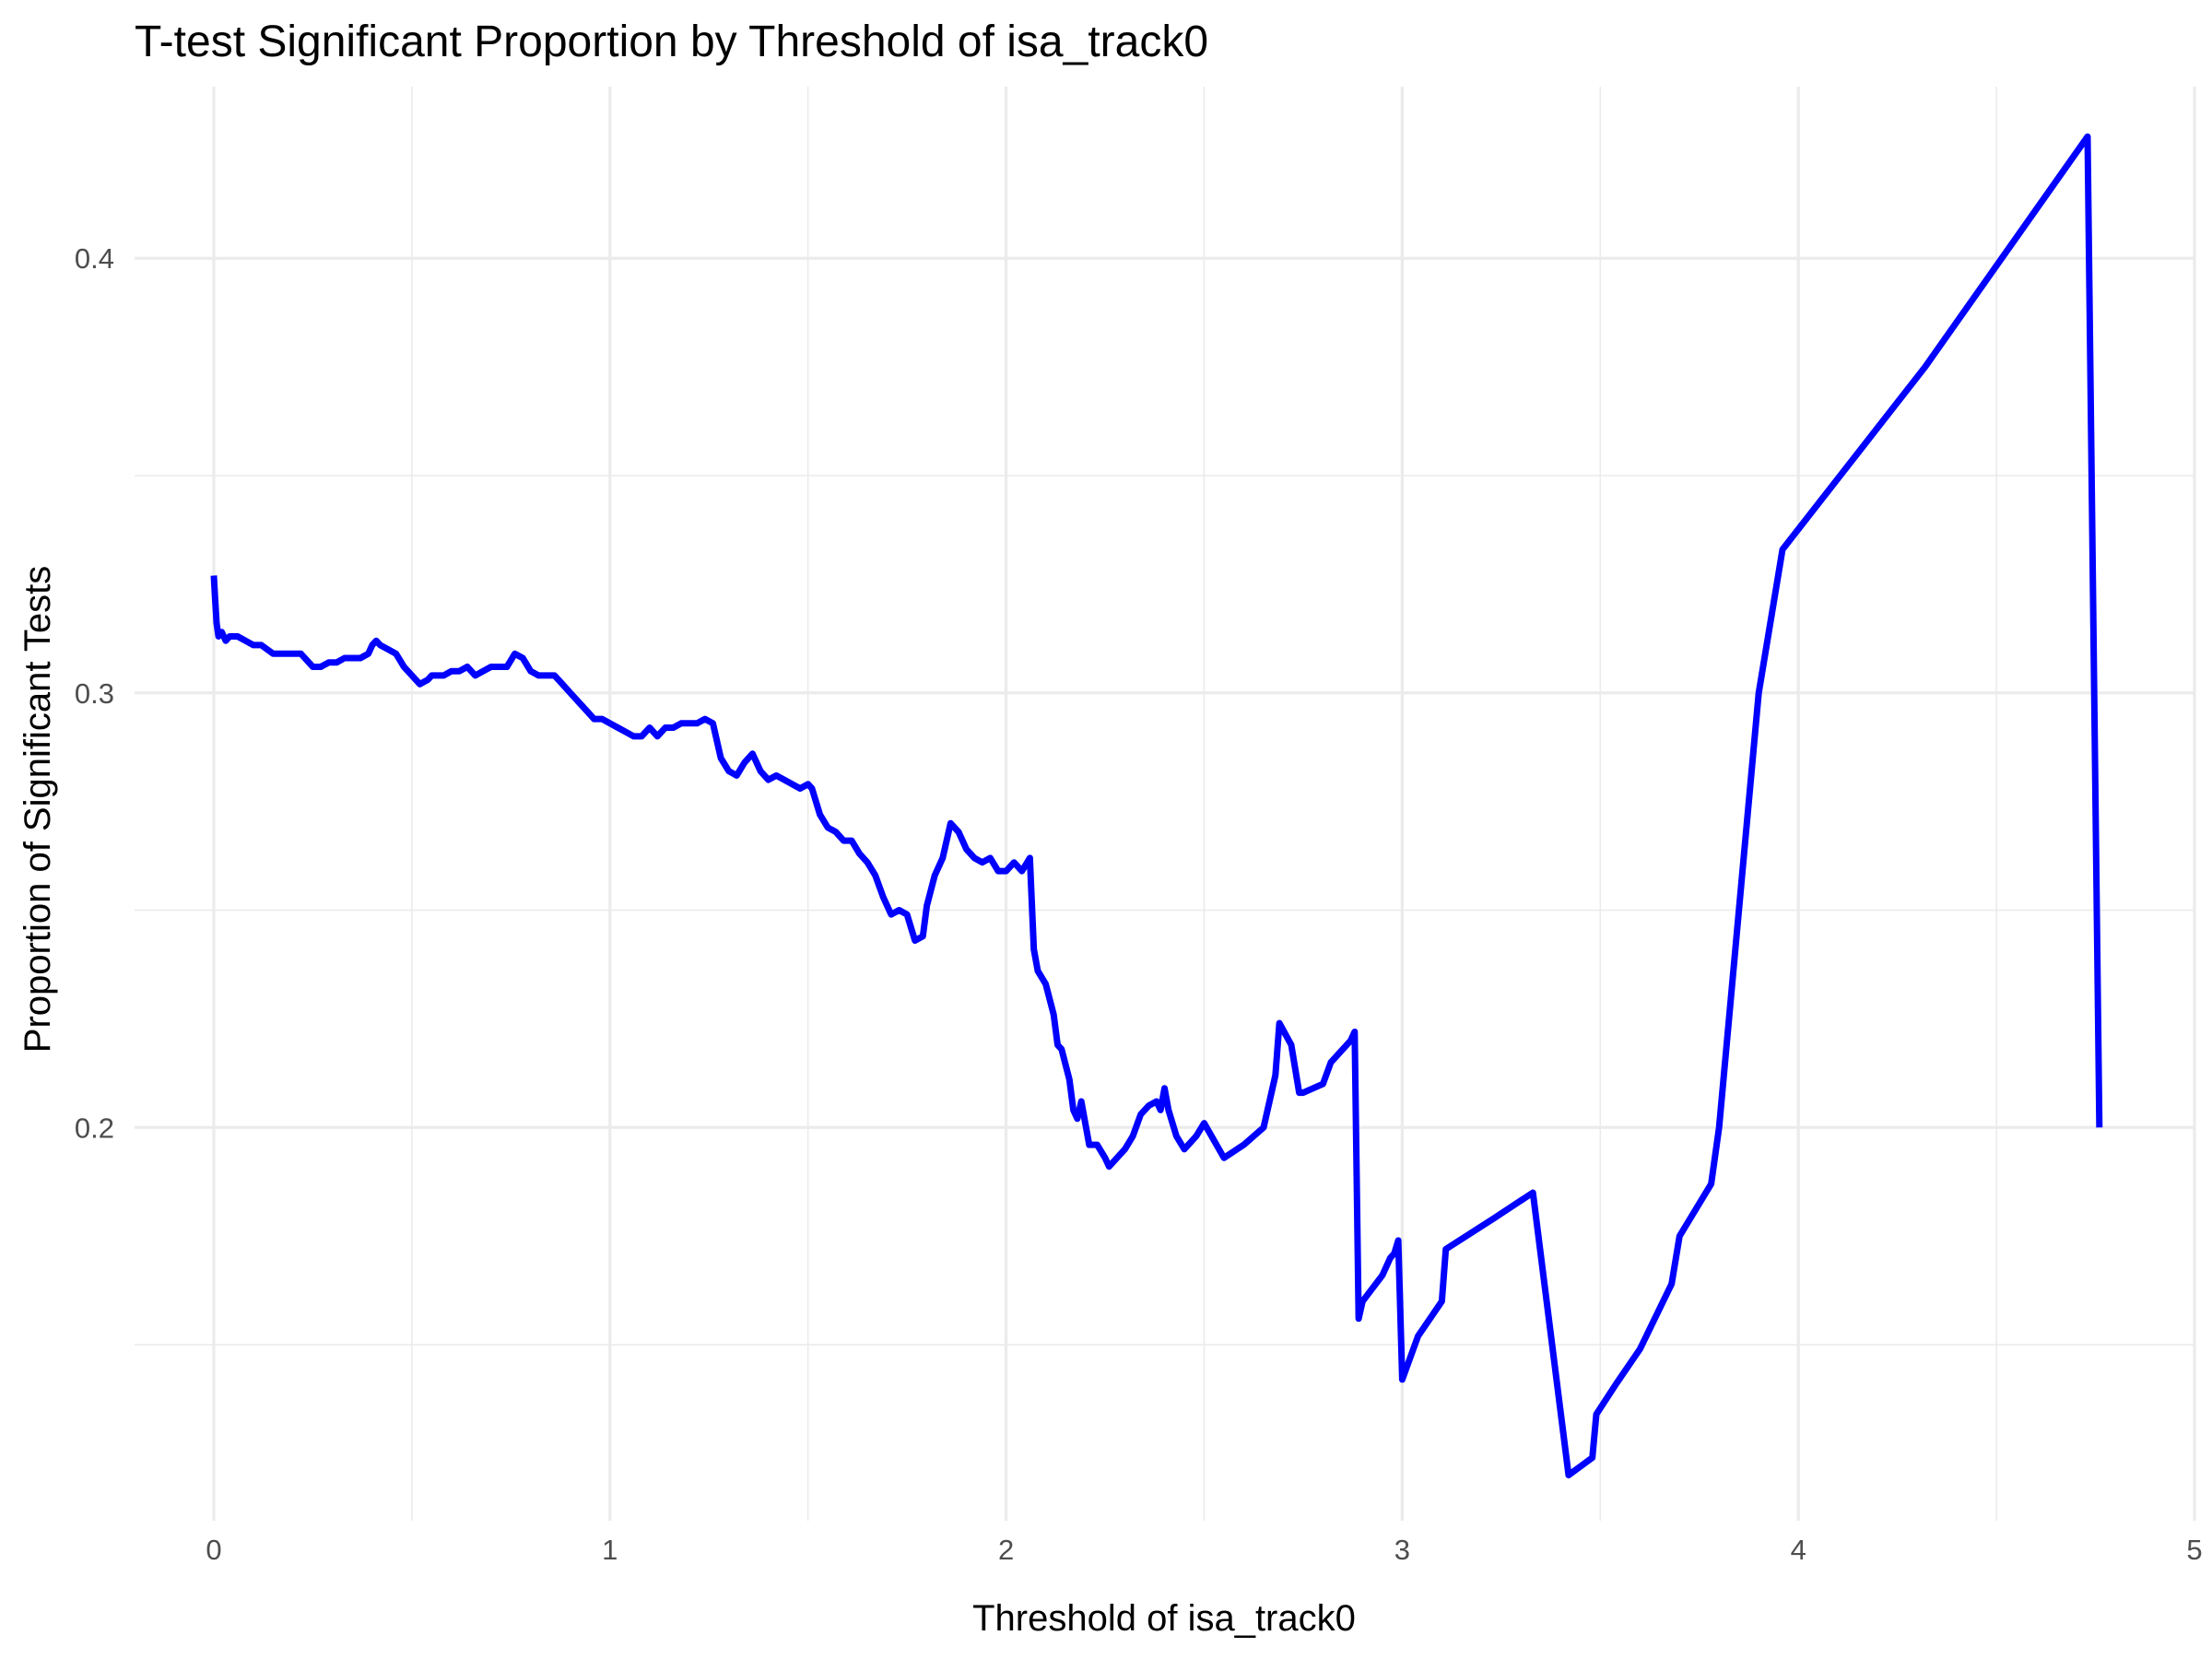 The width and height of the screenshot is (2212, 1659). What do you see at coordinates (1204, 1550) in the screenshot?
I see `x-axis-ticks: 0 1 2 3 4 5` at bounding box center [1204, 1550].